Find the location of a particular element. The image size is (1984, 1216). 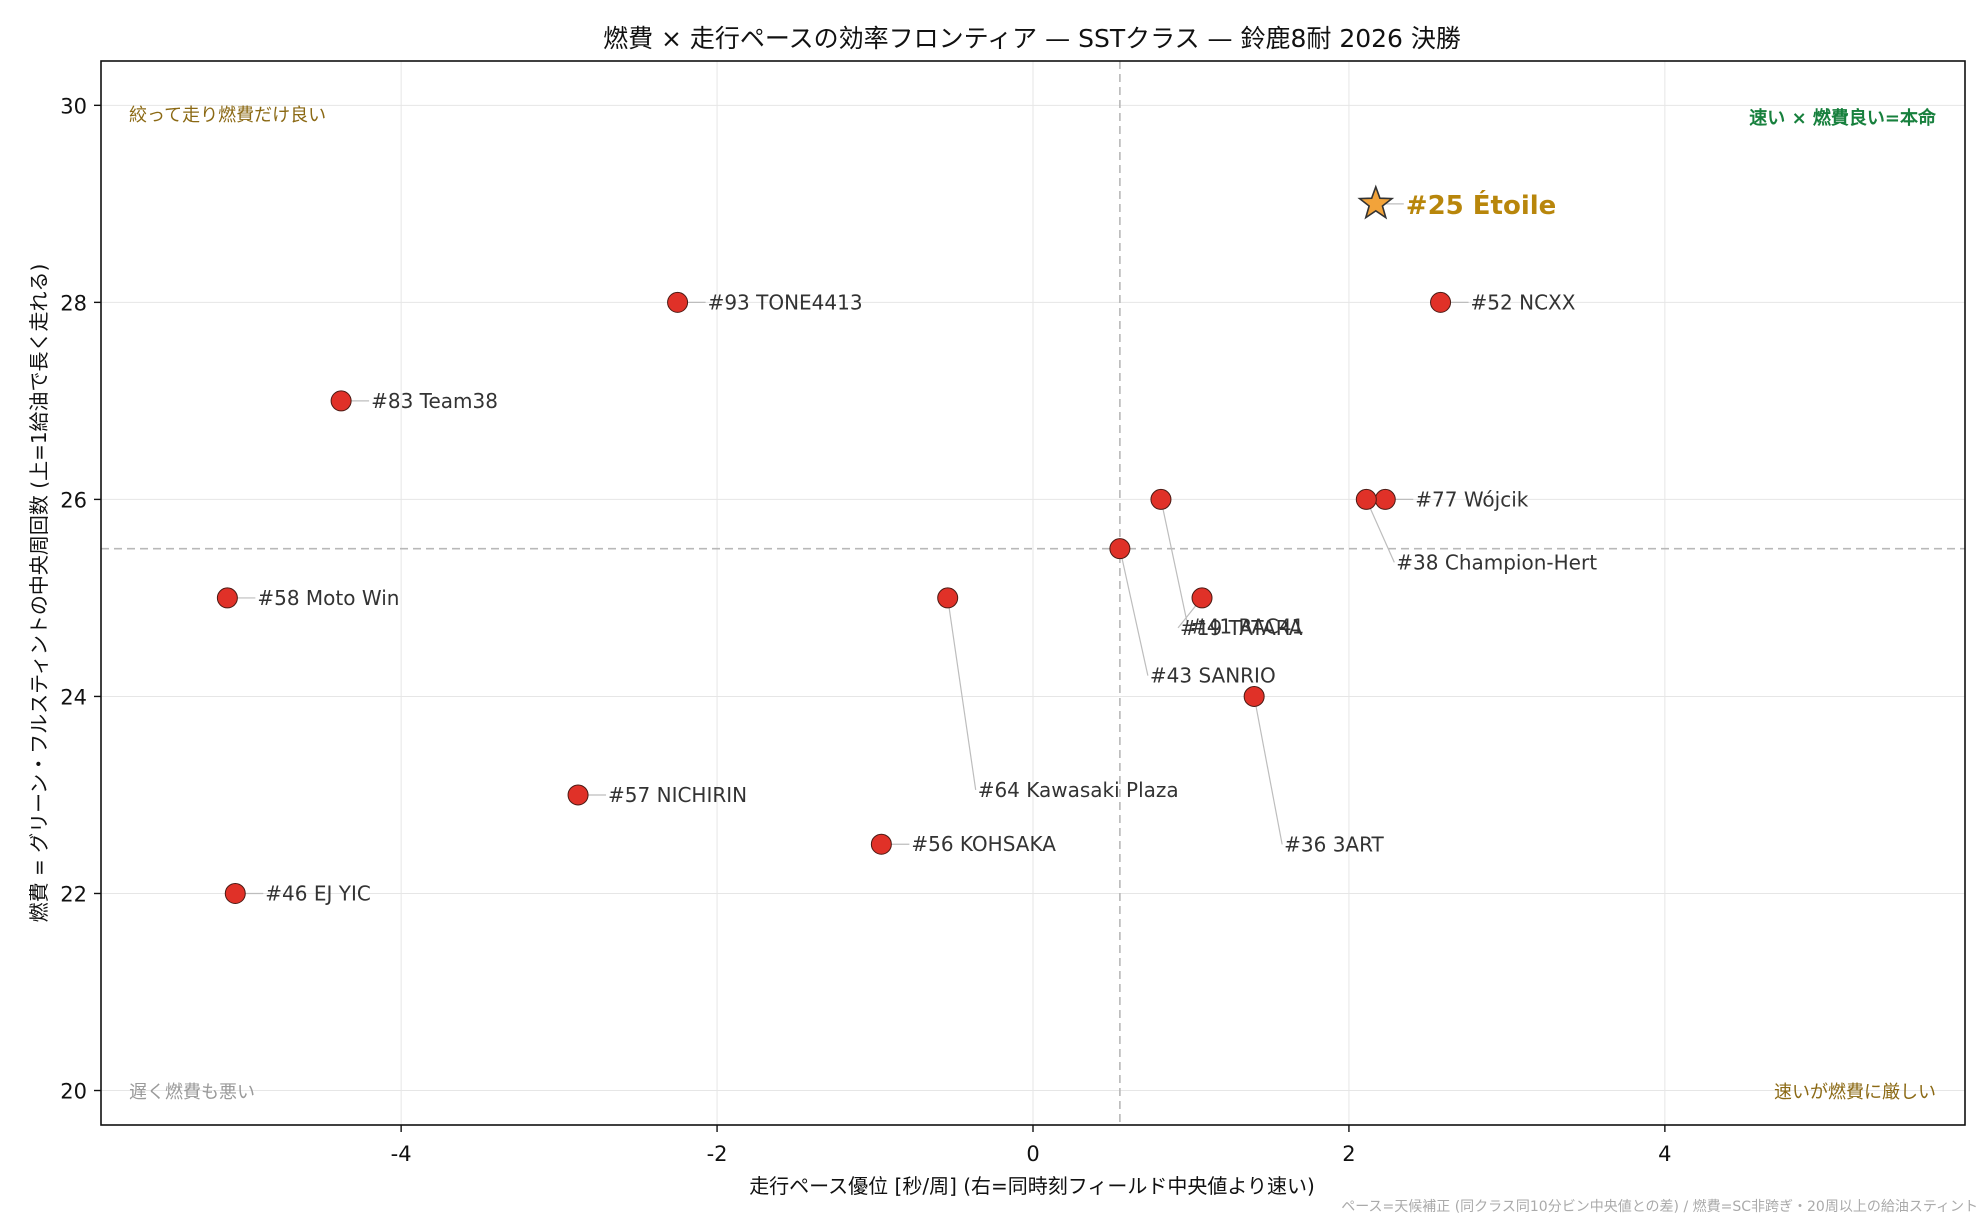

x-axis-label: 走行ペース優位 [秒/周] (右=同時刻フィールド中央値より速い) is located at coordinates (1032, 1186).